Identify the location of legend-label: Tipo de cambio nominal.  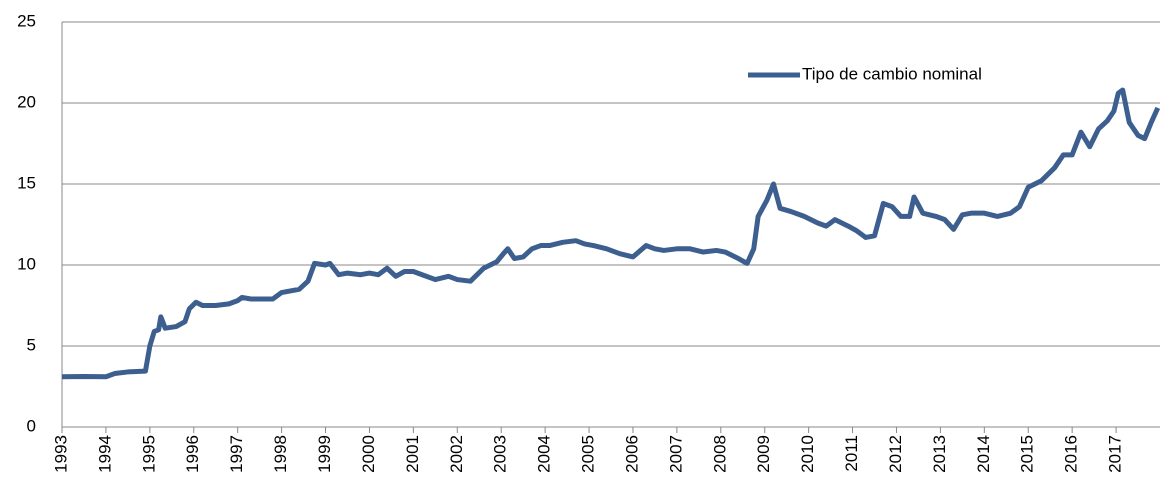
(892, 73).